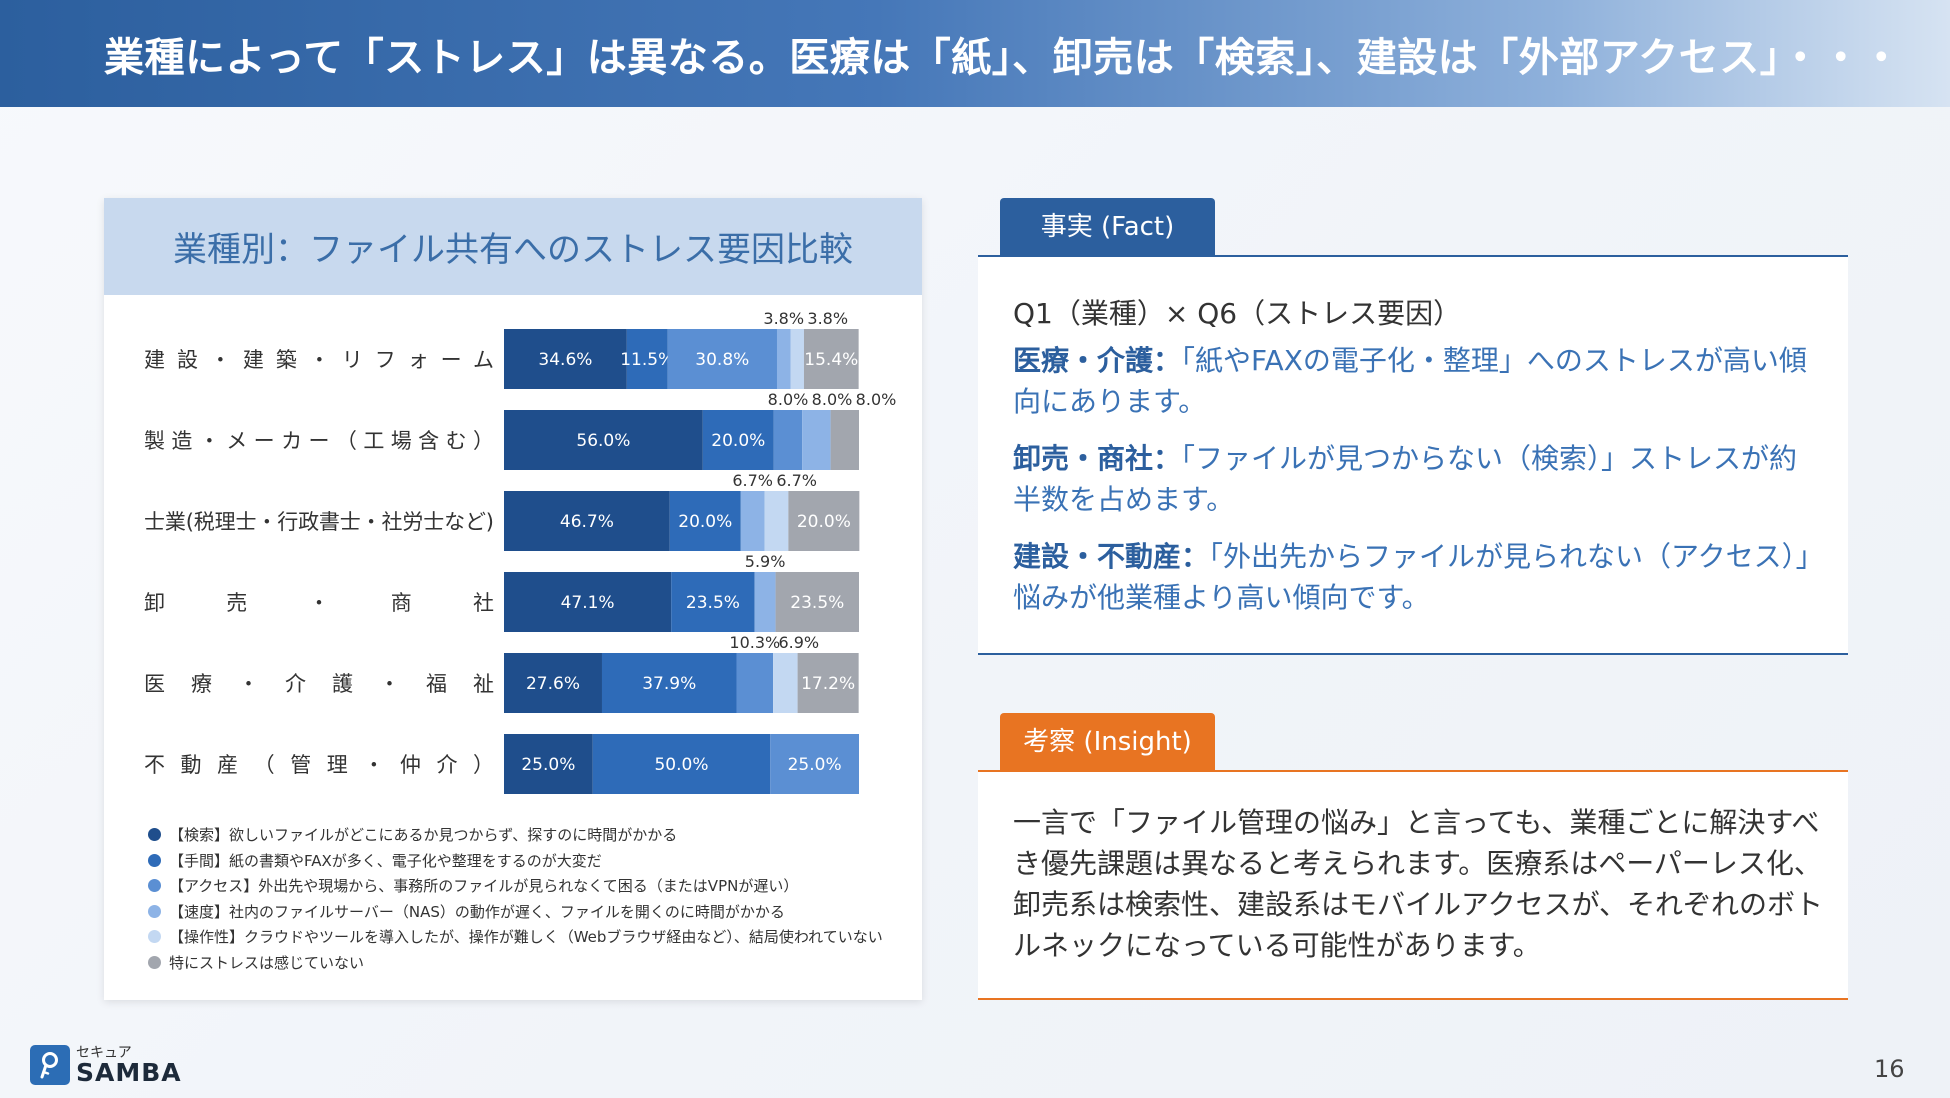  I want to click on data-label: 37.9%, so click(669, 684).